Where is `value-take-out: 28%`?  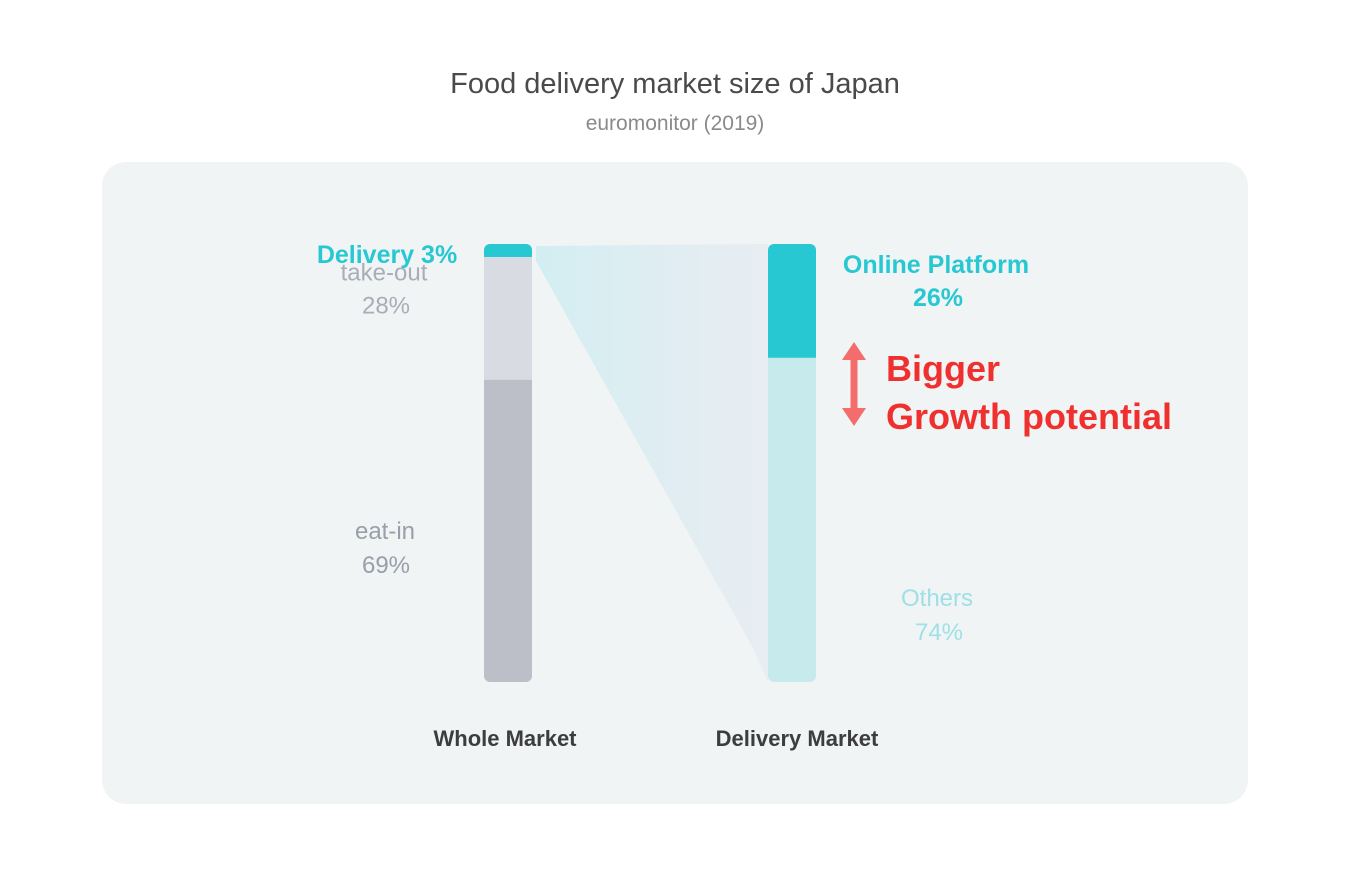 value-take-out: 28% is located at coordinates (386, 305).